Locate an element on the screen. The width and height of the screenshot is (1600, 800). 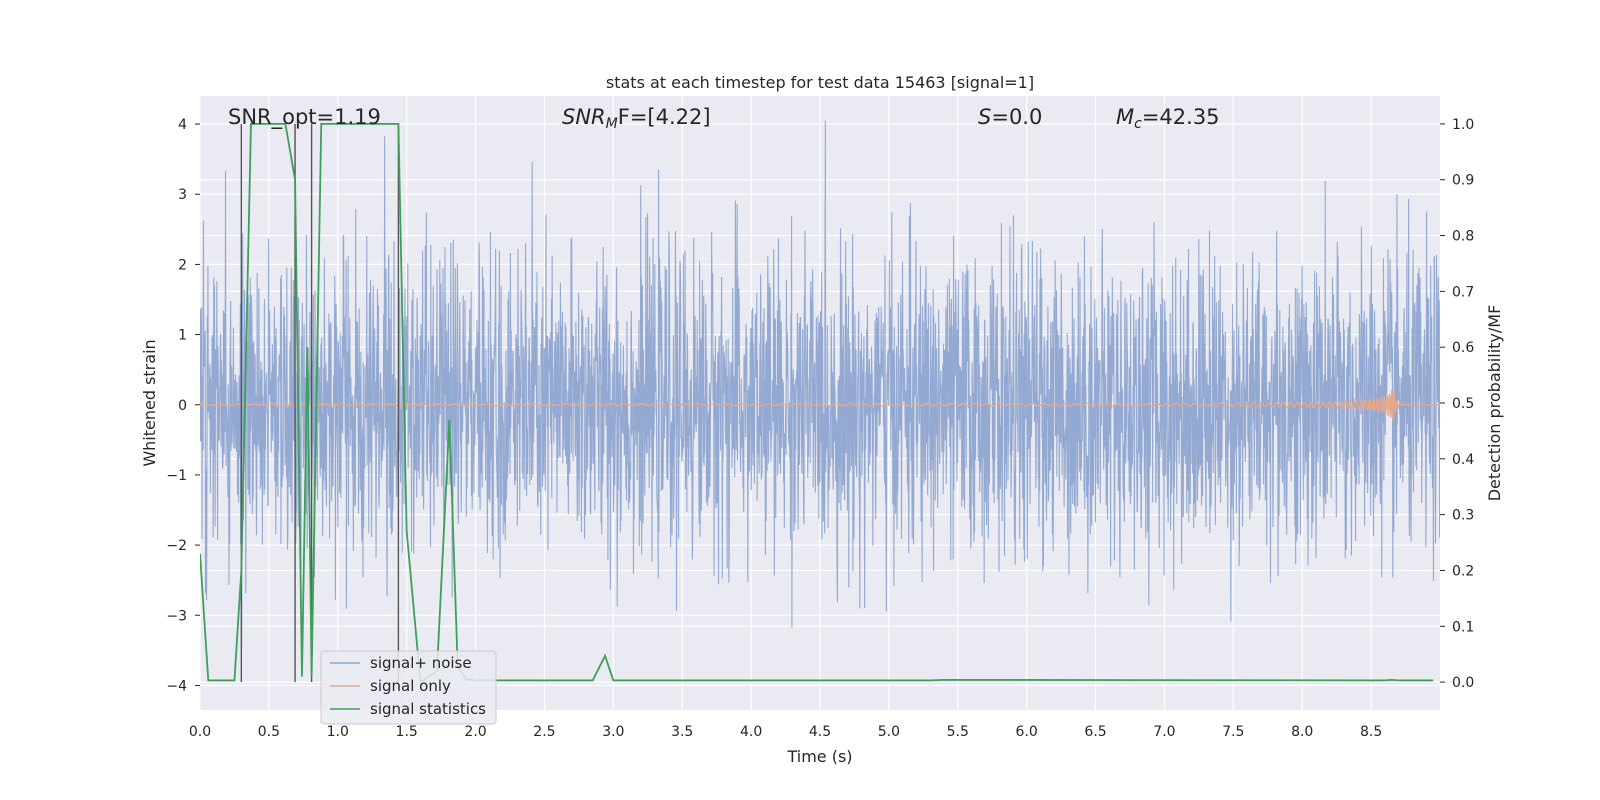
legend-label-signal-only: signal only is located at coordinates (410, 686).